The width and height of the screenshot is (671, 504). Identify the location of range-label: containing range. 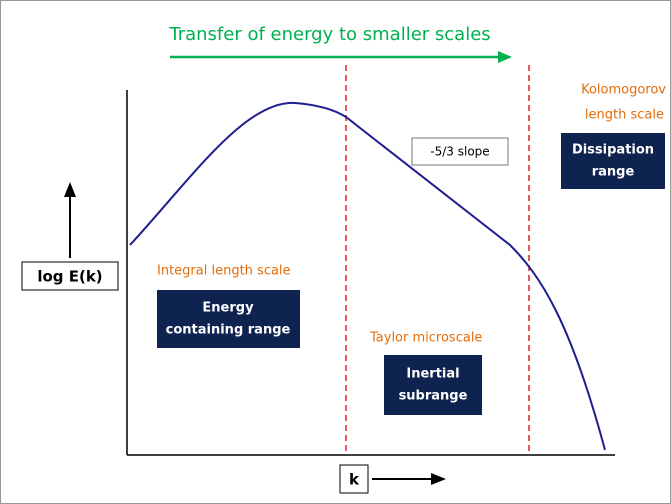
(228, 330).